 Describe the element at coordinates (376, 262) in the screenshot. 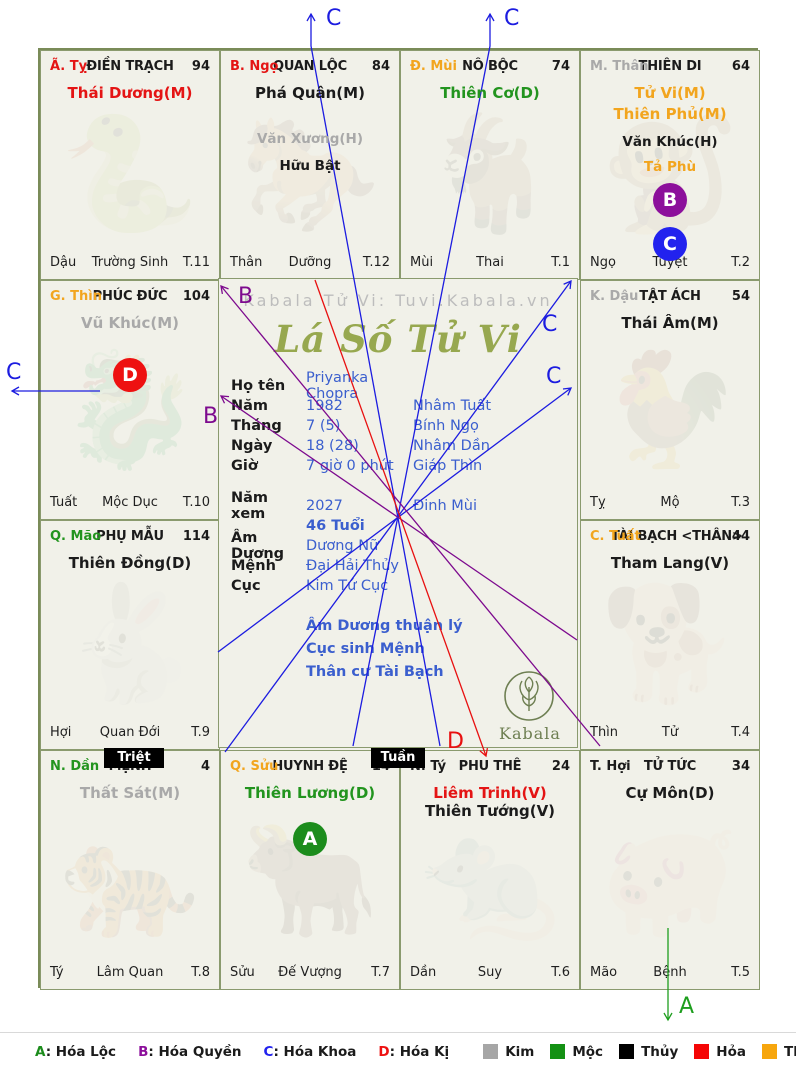

I see `cycle-label: T.12` at that location.